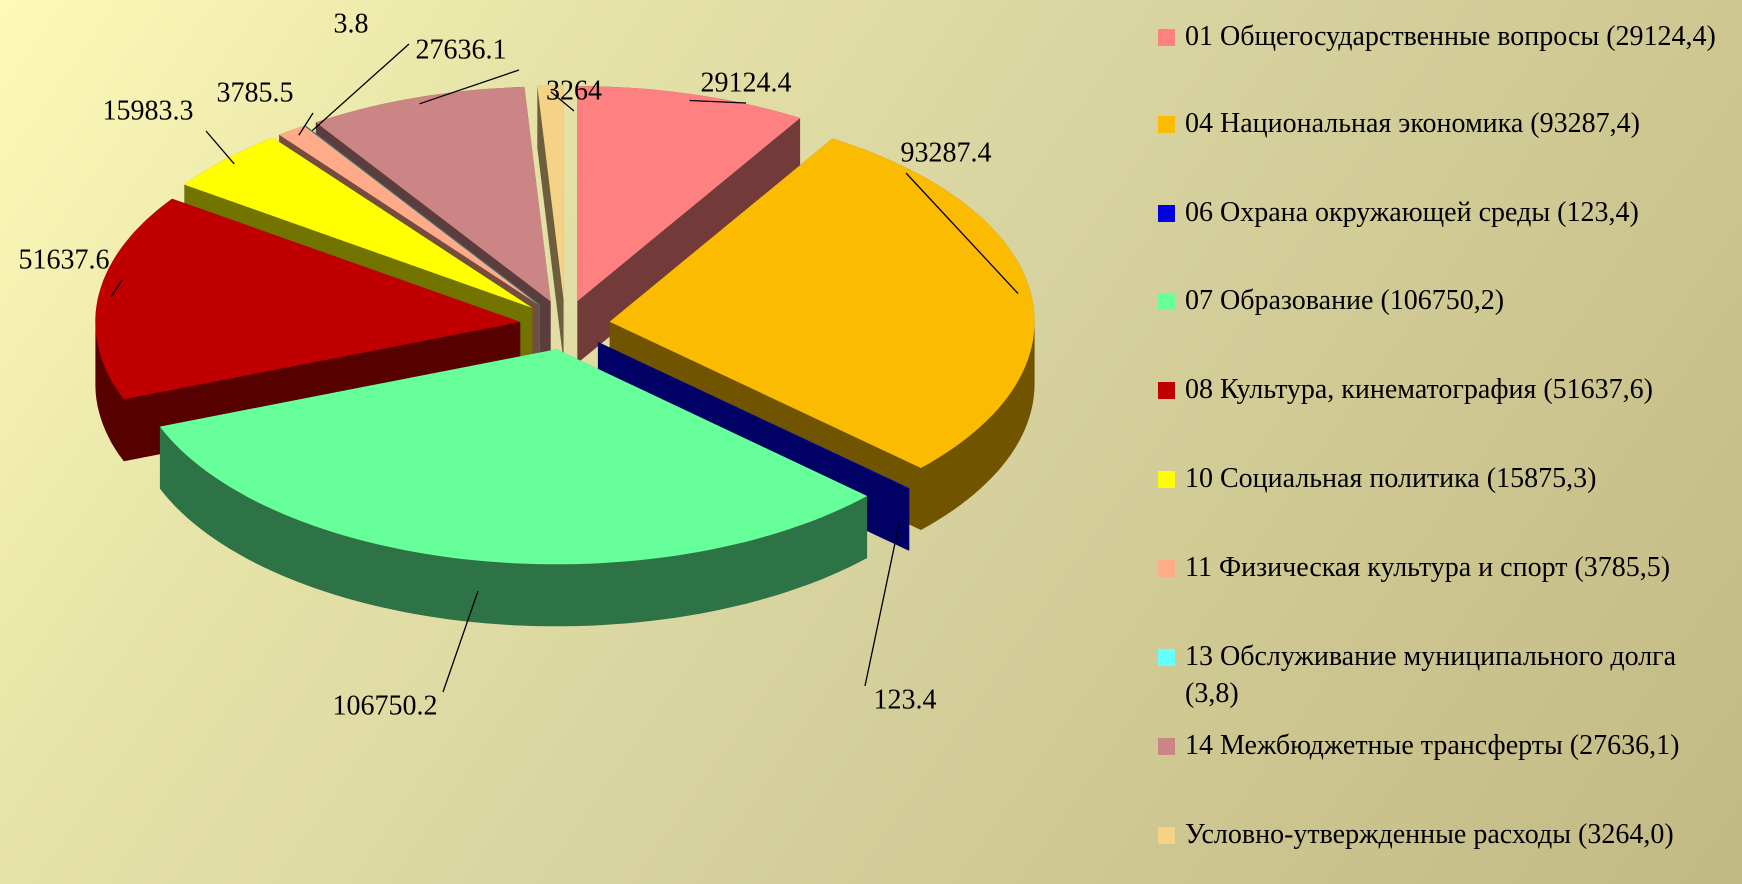  I want to click on legend-label: 04 Национальная экономика (93287,4), so click(1412, 123).